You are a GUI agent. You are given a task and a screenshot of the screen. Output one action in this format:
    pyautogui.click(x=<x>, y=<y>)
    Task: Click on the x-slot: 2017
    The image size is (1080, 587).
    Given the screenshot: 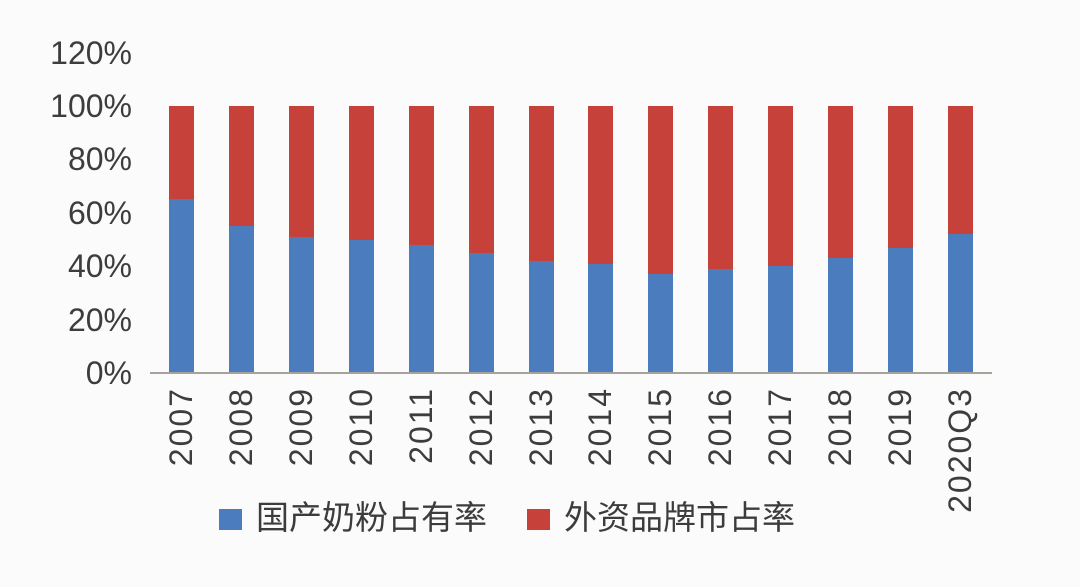 What is the action you would take?
    pyautogui.click(x=781, y=426)
    